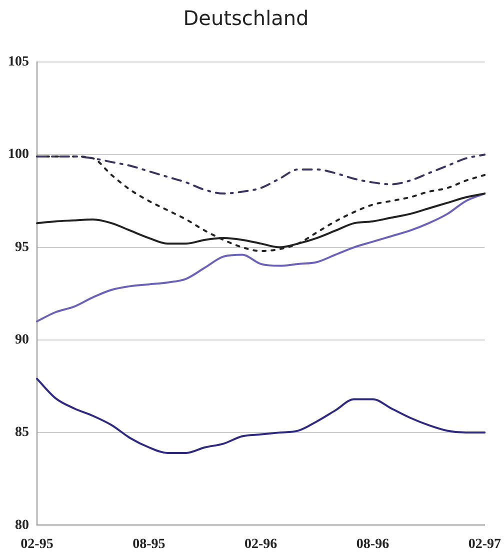  Describe the element at coordinates (373, 544) in the screenshot. I see `x-tick-label: 08-96` at that location.